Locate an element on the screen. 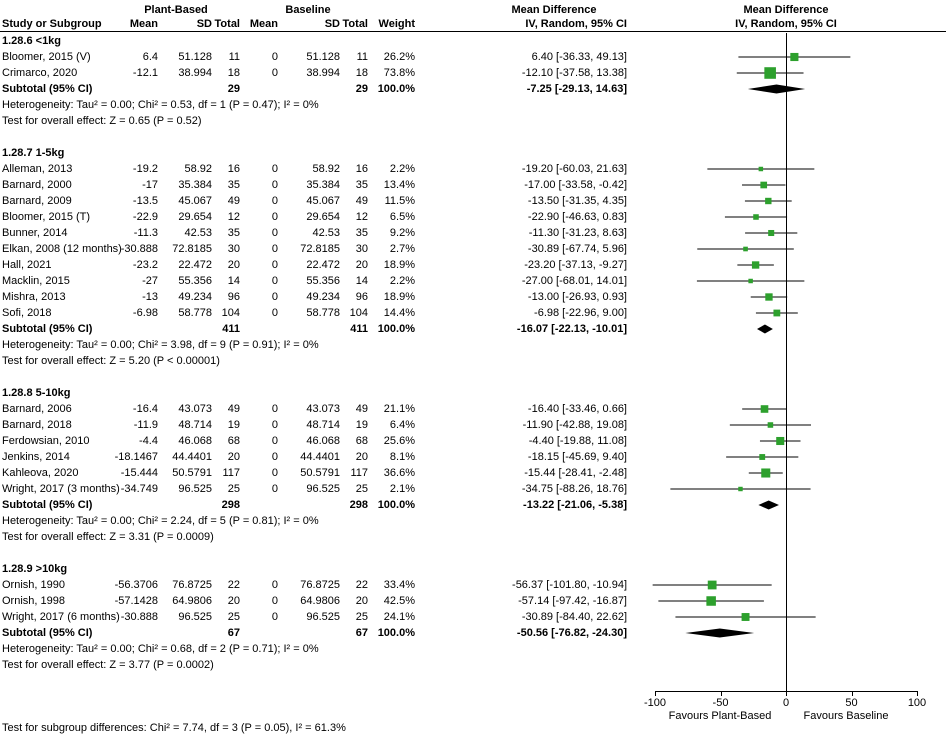  subgroup-title: 1.28.9 >10kg is located at coordinates (35, 569).